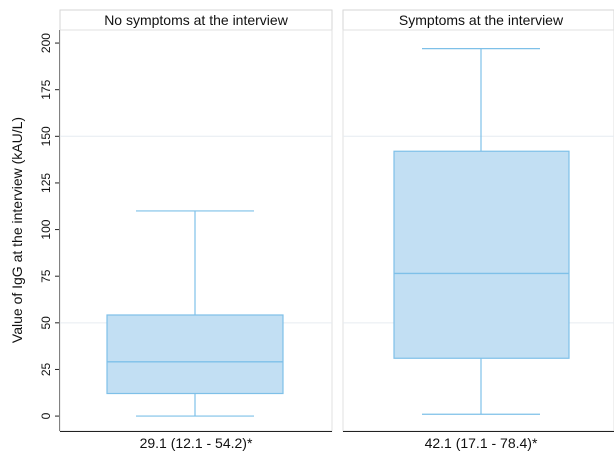  I want to click on y-tick-label: 125, so click(46, 183).